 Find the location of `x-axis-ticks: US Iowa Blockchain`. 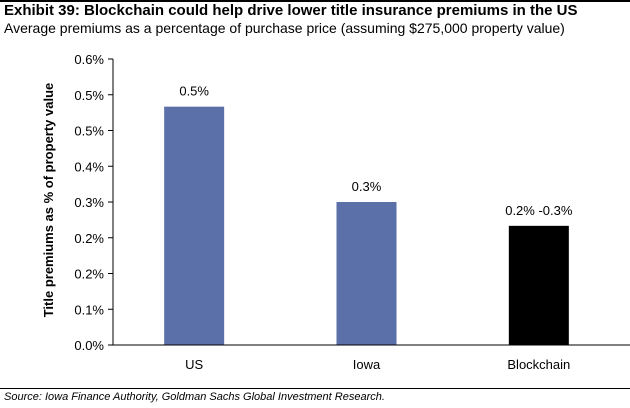

x-axis-ticks: US Iowa Blockchain is located at coordinates (377, 364).